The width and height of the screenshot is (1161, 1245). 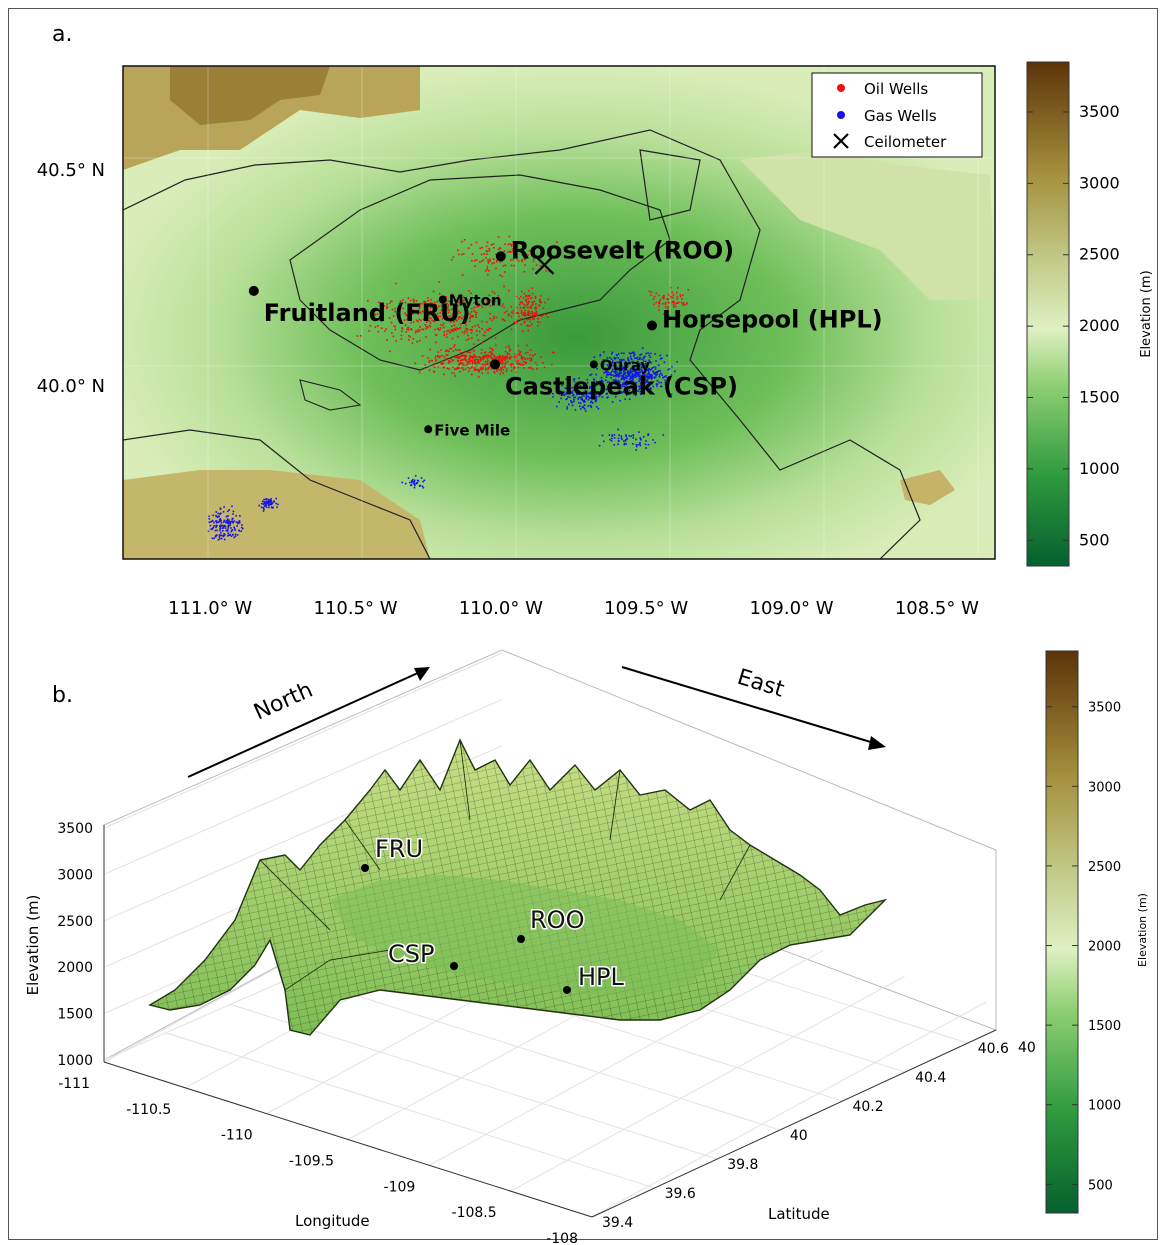 What do you see at coordinates (148, 1110) in the screenshot?
I see `longitude-tick-label: -110.5` at bounding box center [148, 1110].